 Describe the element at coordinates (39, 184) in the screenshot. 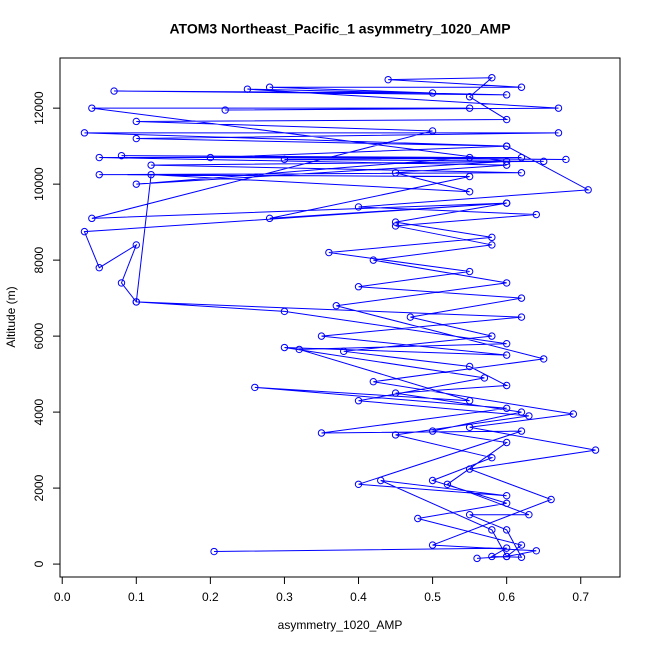

I see `y-tick-label: 10000` at that location.